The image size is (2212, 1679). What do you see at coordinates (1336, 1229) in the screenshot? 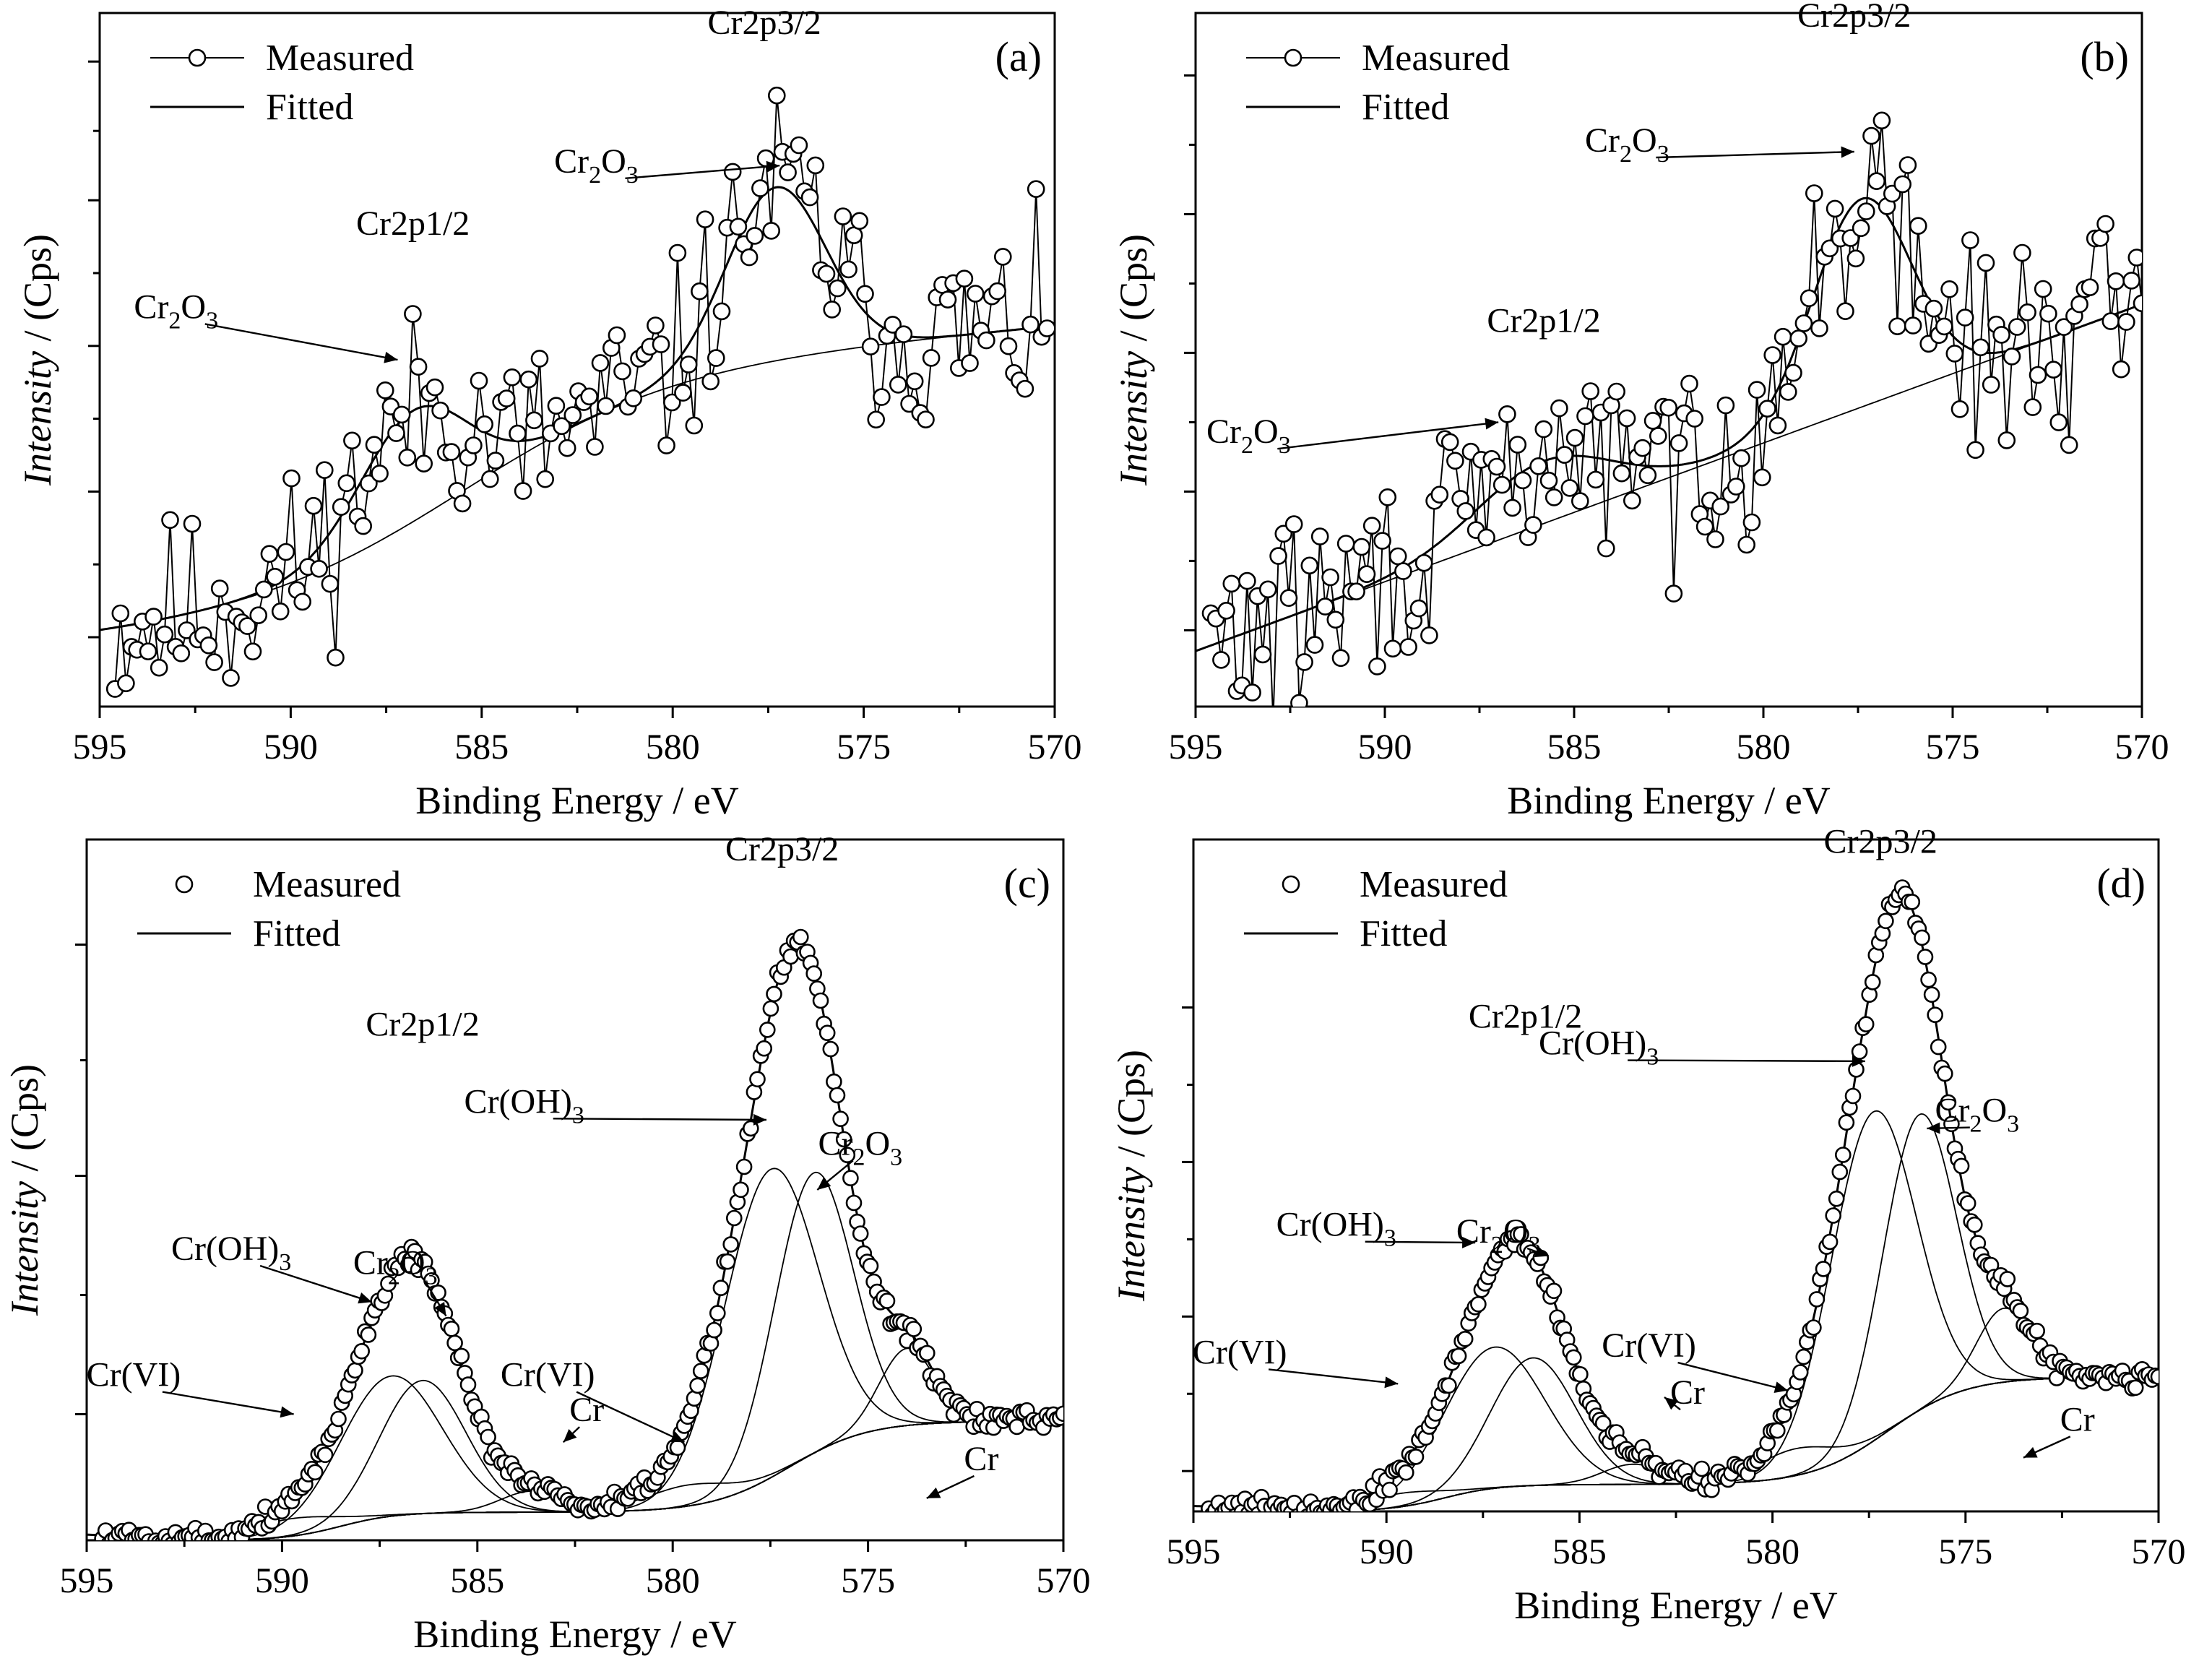
I see `peak-annotation: Cr(OH)3` at bounding box center [1336, 1229].